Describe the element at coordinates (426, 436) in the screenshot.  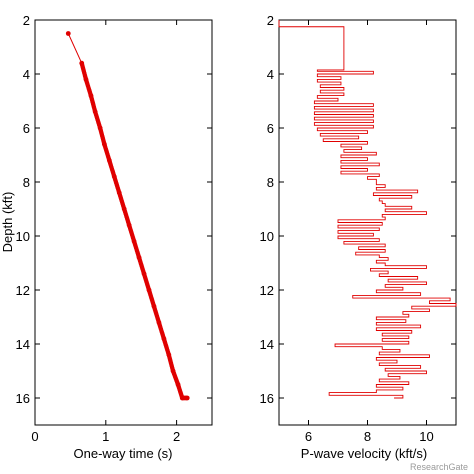
I see `right-x-tick-label: 10` at that location.